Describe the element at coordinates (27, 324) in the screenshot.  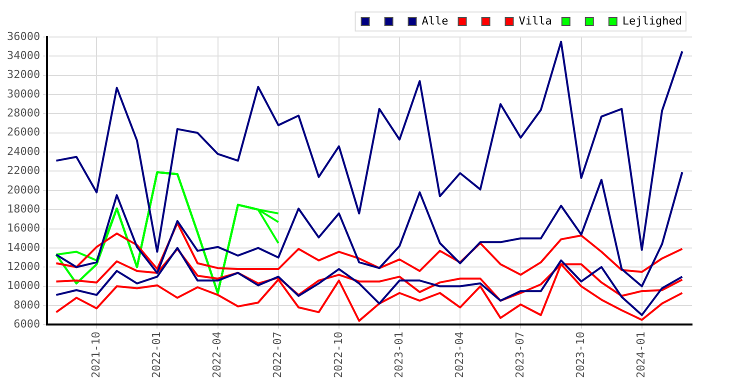
I see `y-tick-label: 6000` at that location.